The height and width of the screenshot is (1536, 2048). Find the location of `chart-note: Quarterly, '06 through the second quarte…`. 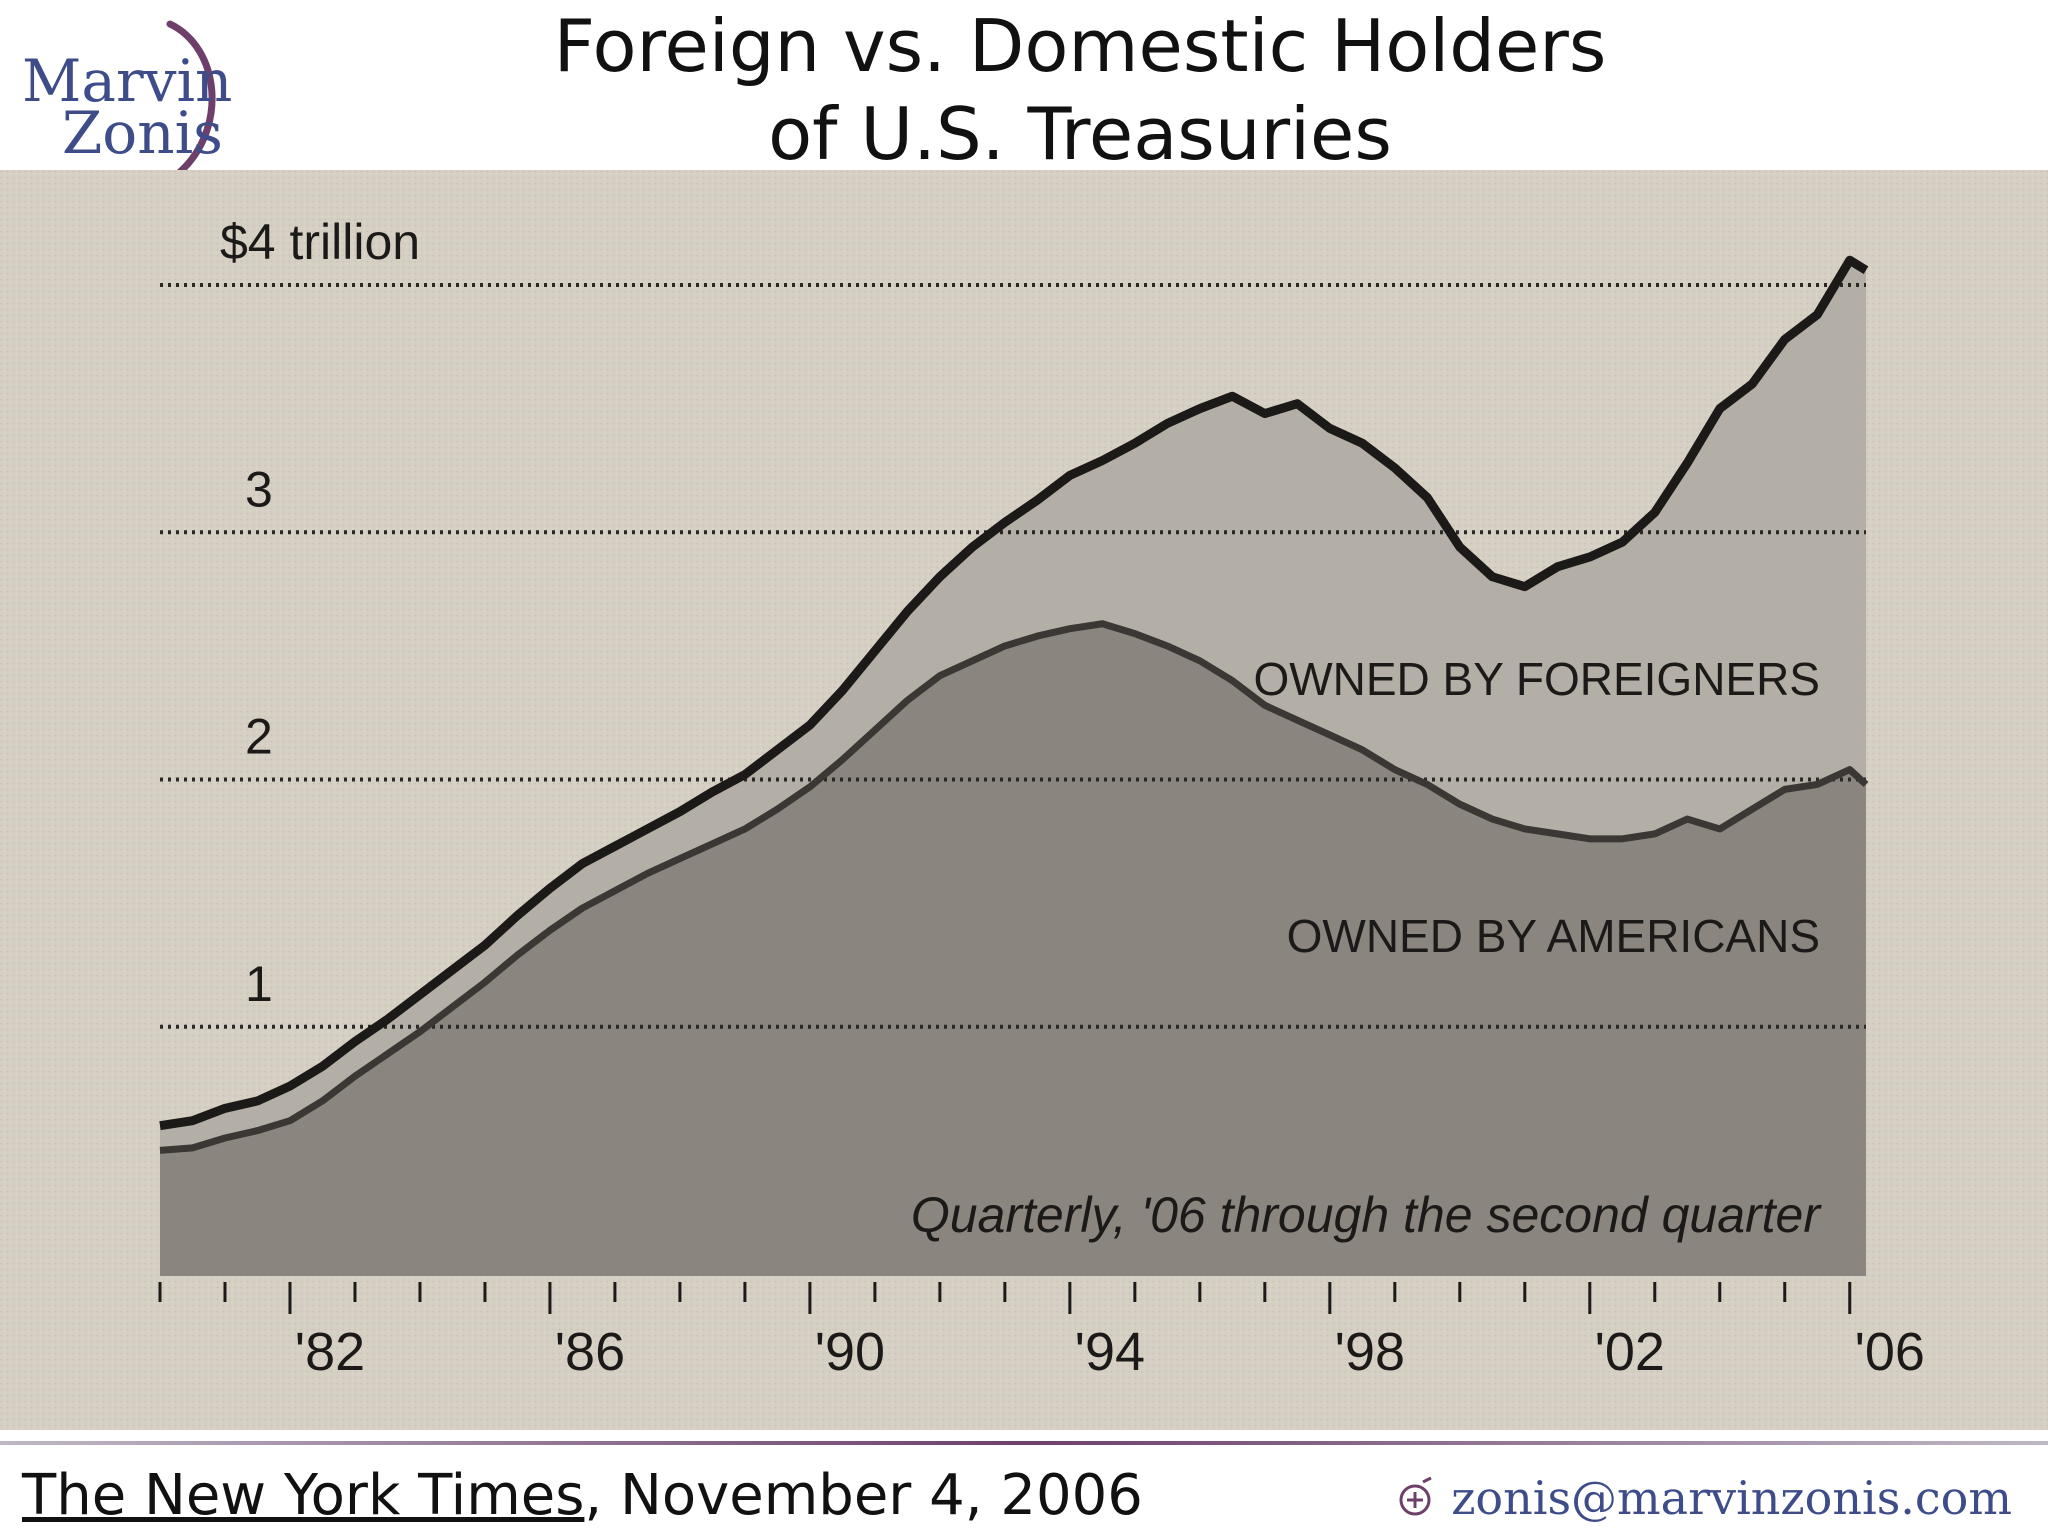

chart-note: Quarterly, '06 through the second quarte… is located at coordinates (1367, 1215).